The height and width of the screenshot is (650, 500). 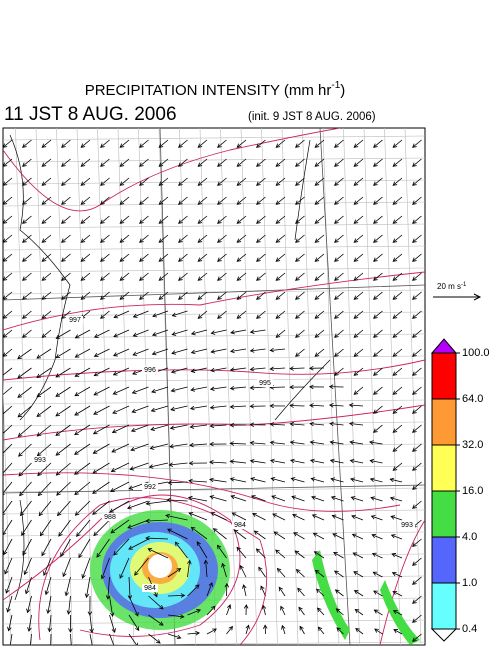 What do you see at coordinates (110, 517) in the screenshot?
I see `isobar-label-bg` at bounding box center [110, 517].